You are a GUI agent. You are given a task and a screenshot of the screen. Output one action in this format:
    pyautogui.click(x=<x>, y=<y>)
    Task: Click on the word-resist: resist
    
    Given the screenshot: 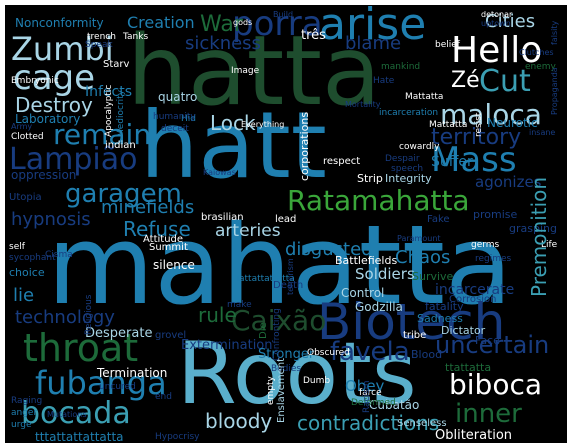 What is the action you would take?
    pyautogui.click(x=479, y=124)
    